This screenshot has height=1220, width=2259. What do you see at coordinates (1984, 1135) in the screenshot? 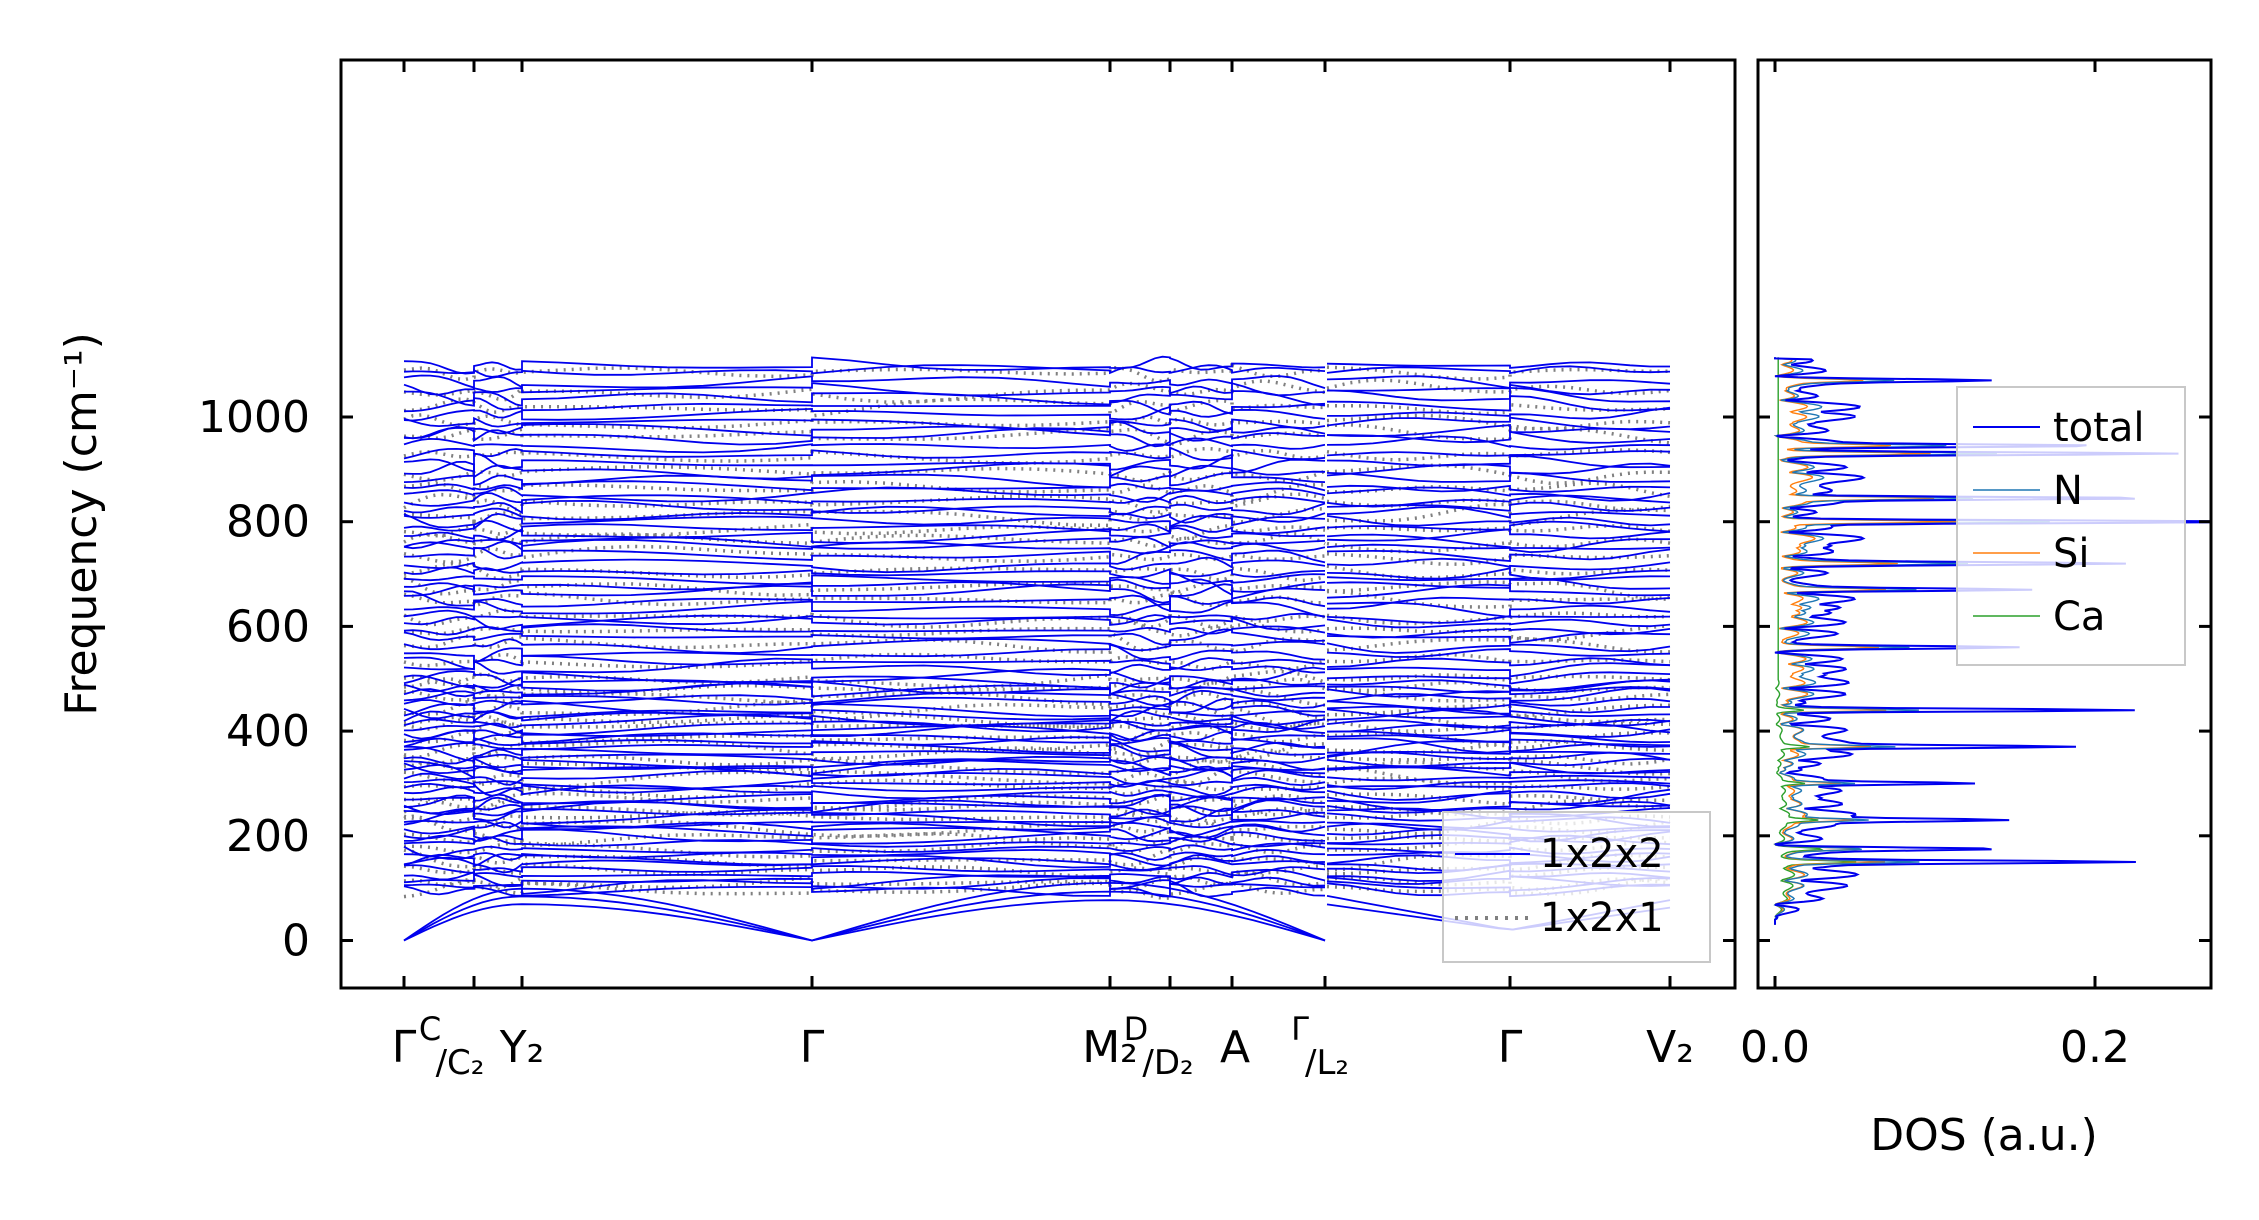
I see `dos-x-axis-label: DOS (a.u.)` at bounding box center [1984, 1135].